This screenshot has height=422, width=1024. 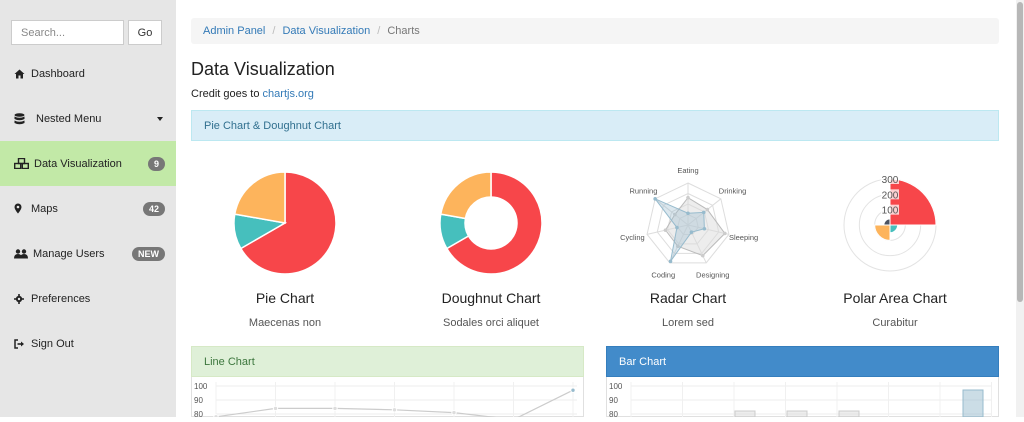 I want to click on polar-tick-label: 300, so click(x=890, y=180).